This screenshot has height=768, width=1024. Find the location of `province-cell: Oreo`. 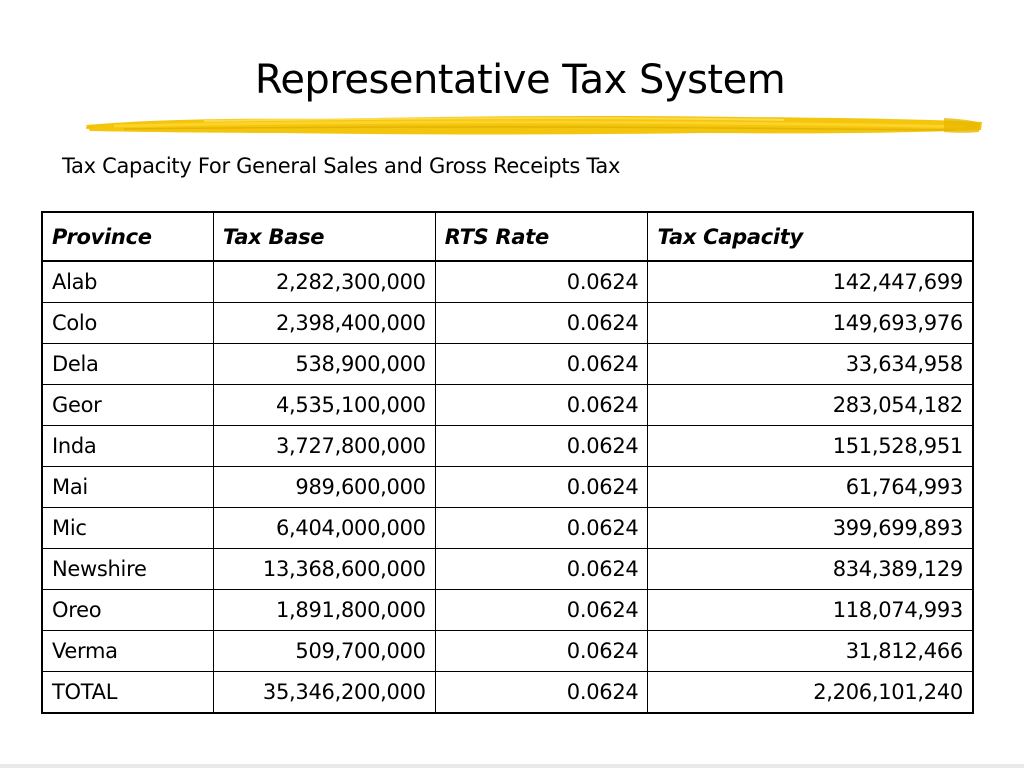

province-cell: Oreo is located at coordinates (127, 610).